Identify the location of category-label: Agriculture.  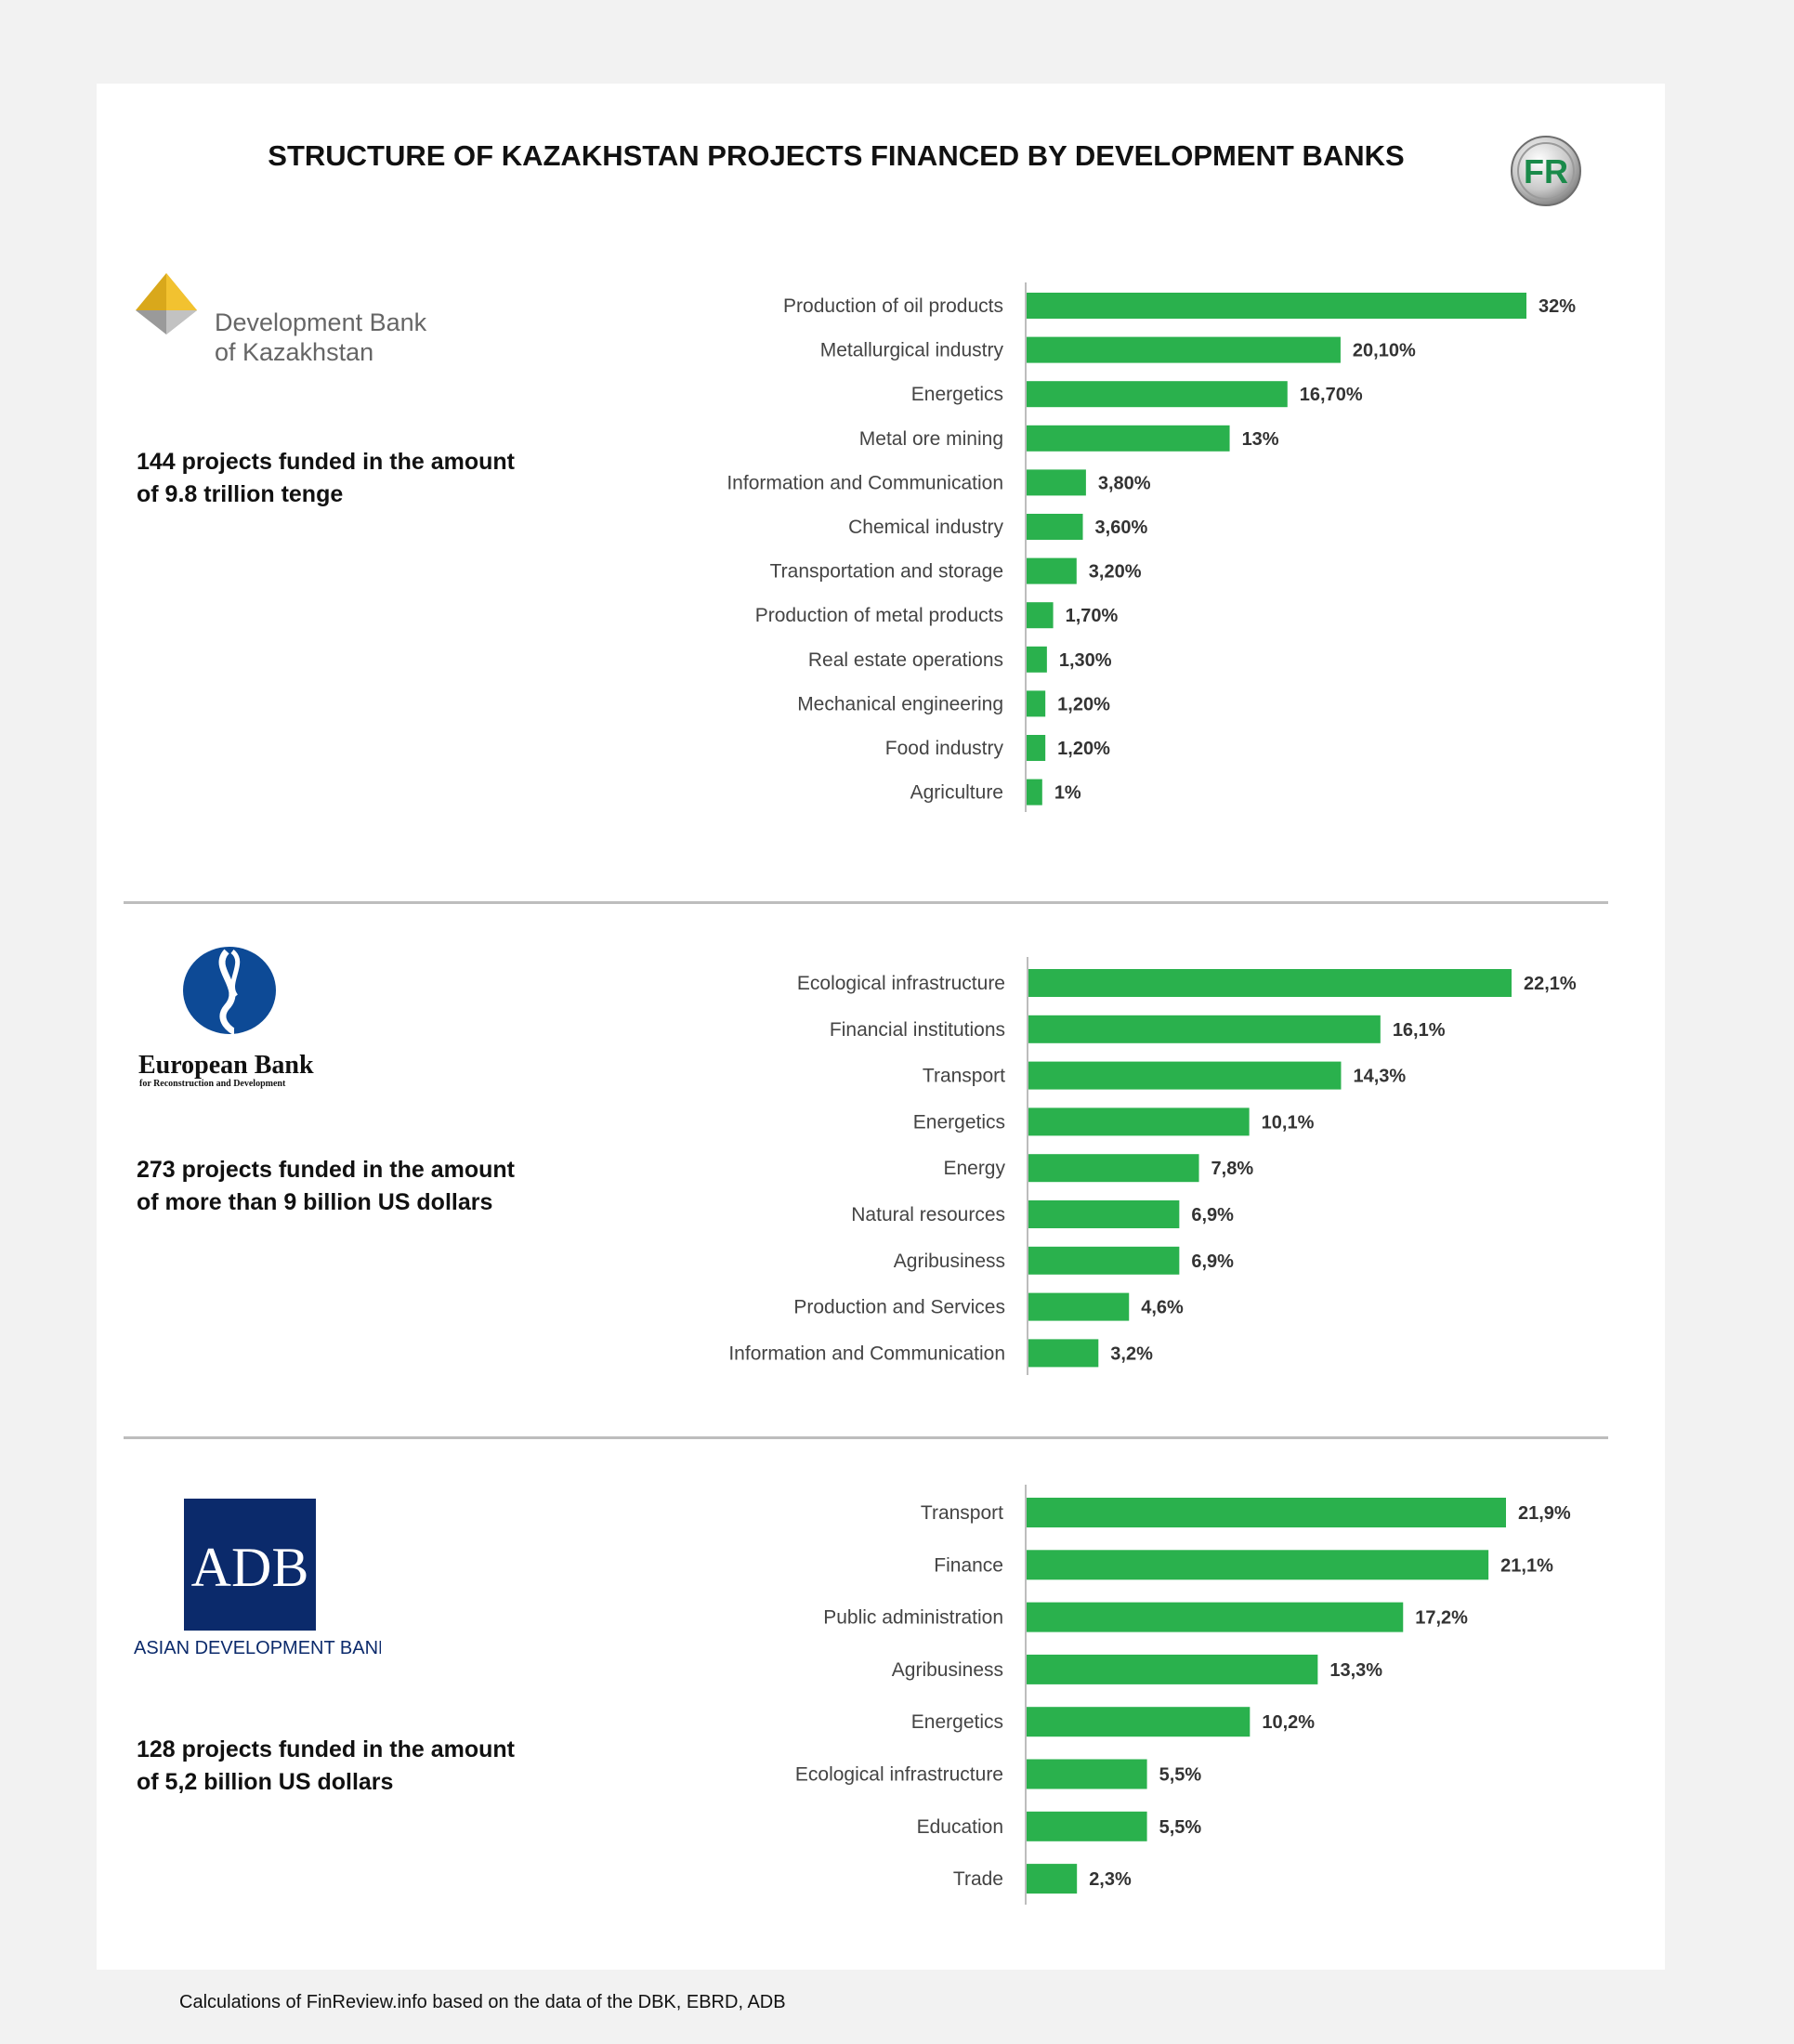
(956, 793).